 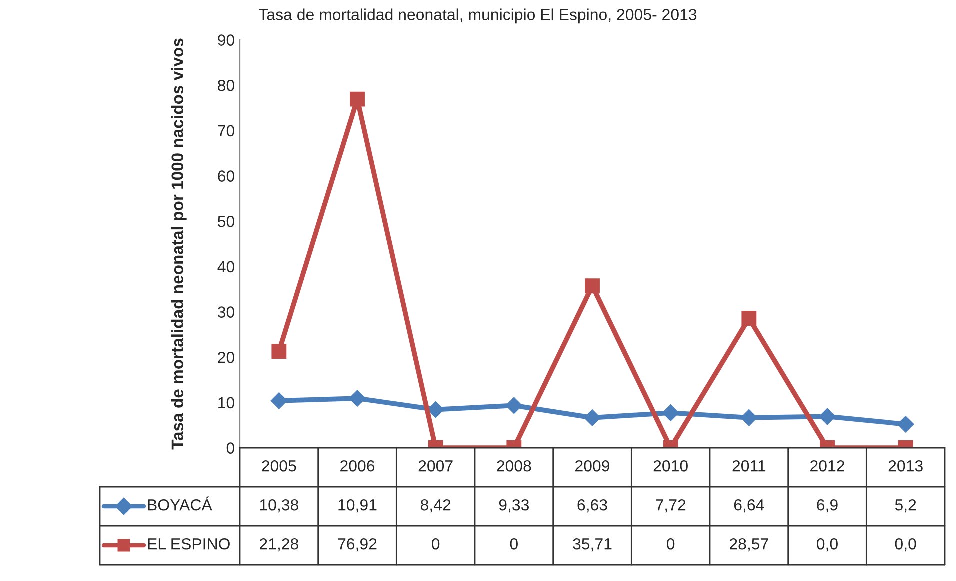 What do you see at coordinates (179, 244) in the screenshot?
I see `y-axis-title: Tasa de mortalidad neonatal por 1000 nacidos vivos` at bounding box center [179, 244].